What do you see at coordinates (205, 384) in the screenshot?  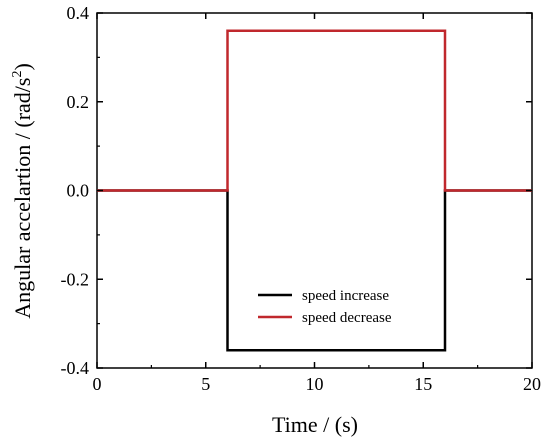 I see `x-tick-label: 5` at bounding box center [205, 384].